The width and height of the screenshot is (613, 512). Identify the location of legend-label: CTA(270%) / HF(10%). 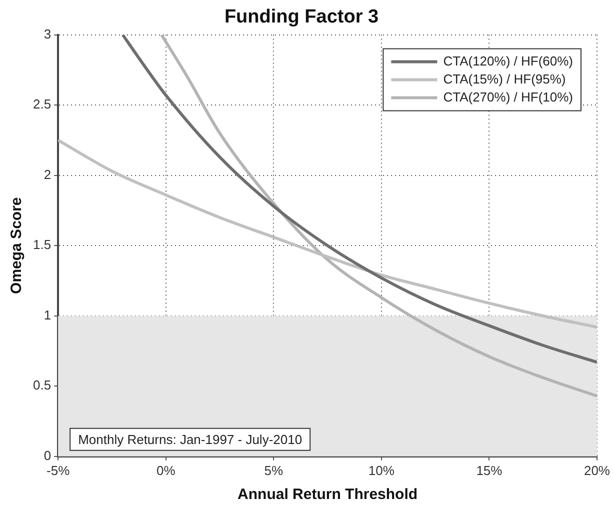
(508, 96).